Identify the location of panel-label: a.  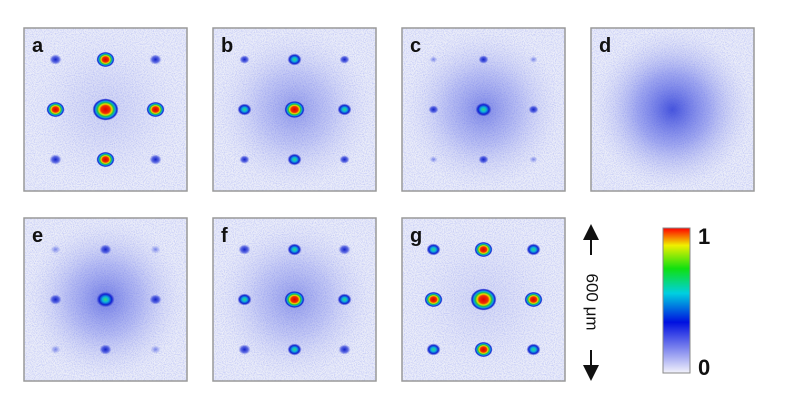
(38, 46).